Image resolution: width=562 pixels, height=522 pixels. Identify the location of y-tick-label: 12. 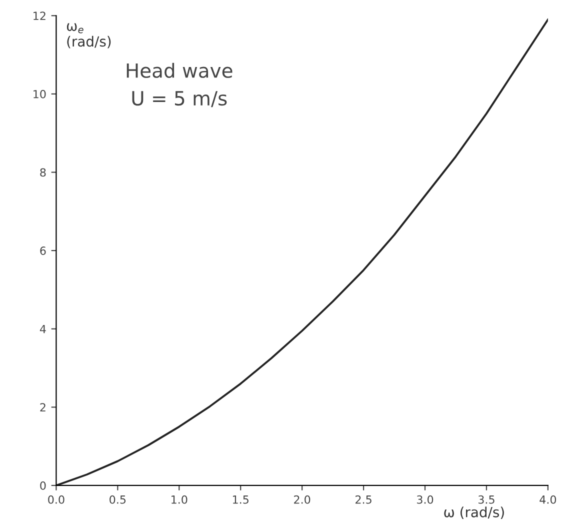
(40, 16).